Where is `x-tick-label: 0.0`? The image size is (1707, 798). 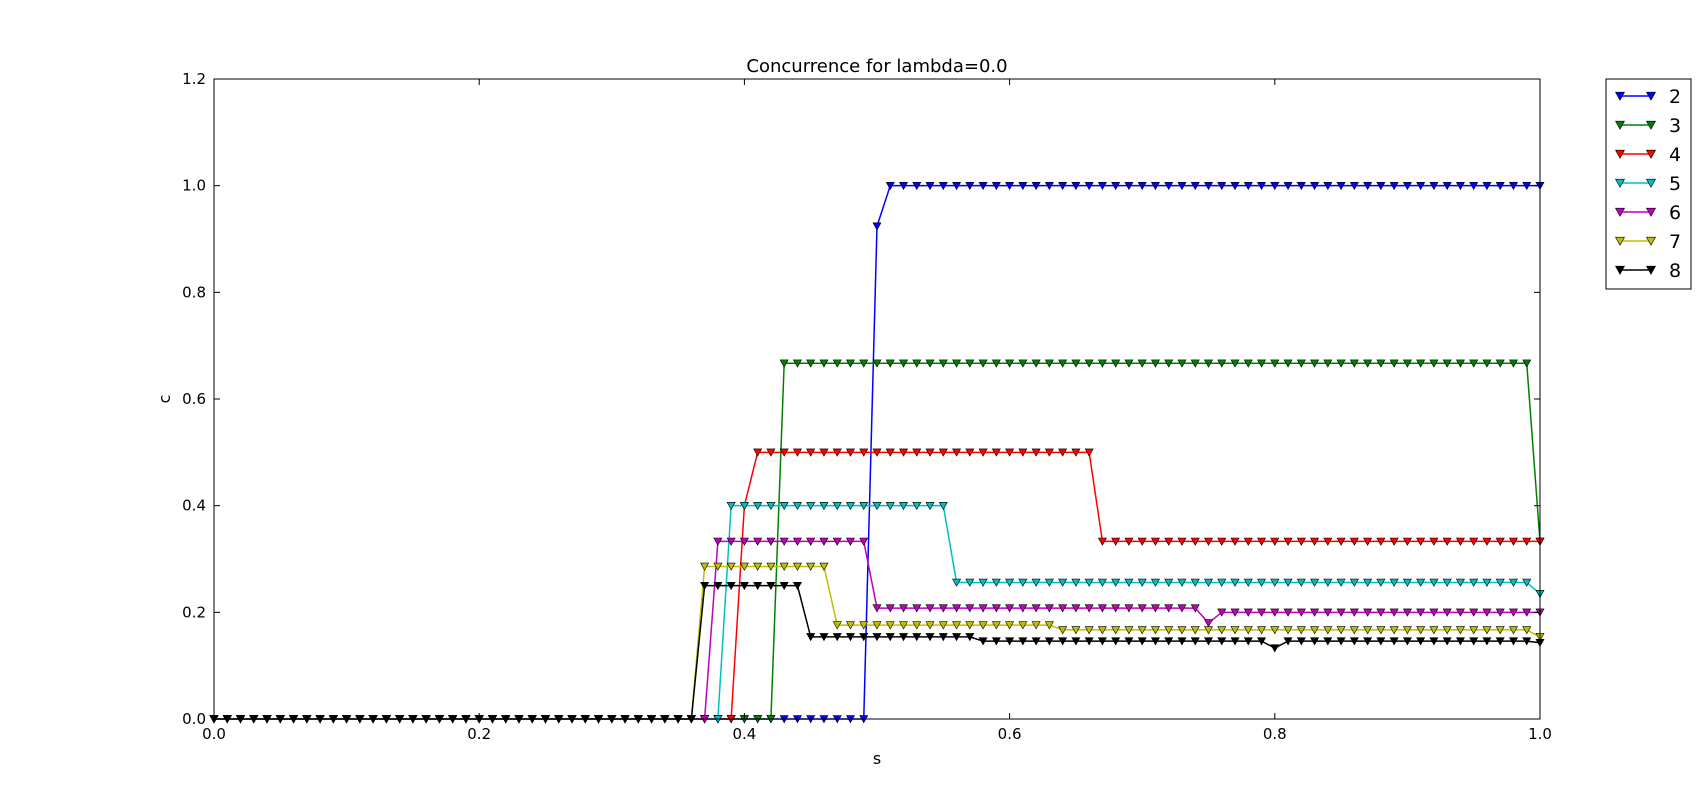
x-tick-label: 0.0 is located at coordinates (214, 734).